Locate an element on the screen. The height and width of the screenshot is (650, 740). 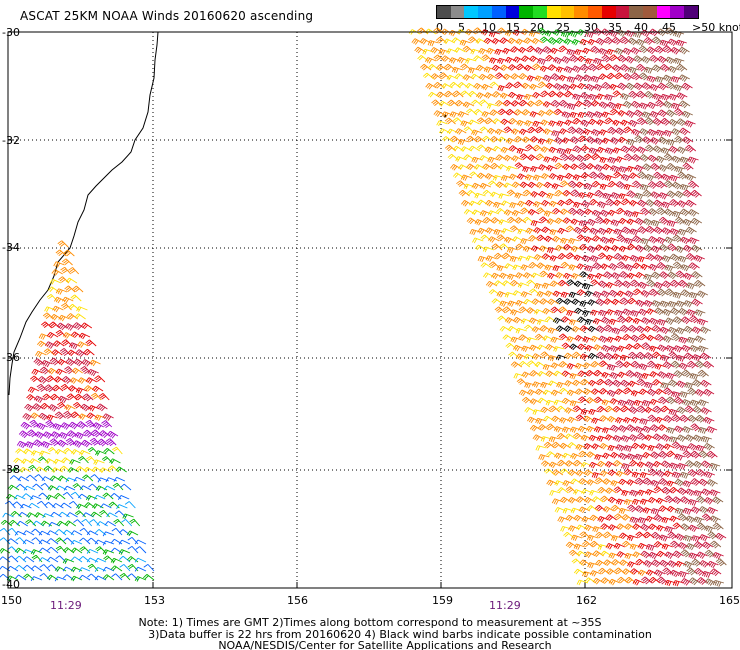
lon-label-156: 156 is located at coordinates (297, 600).